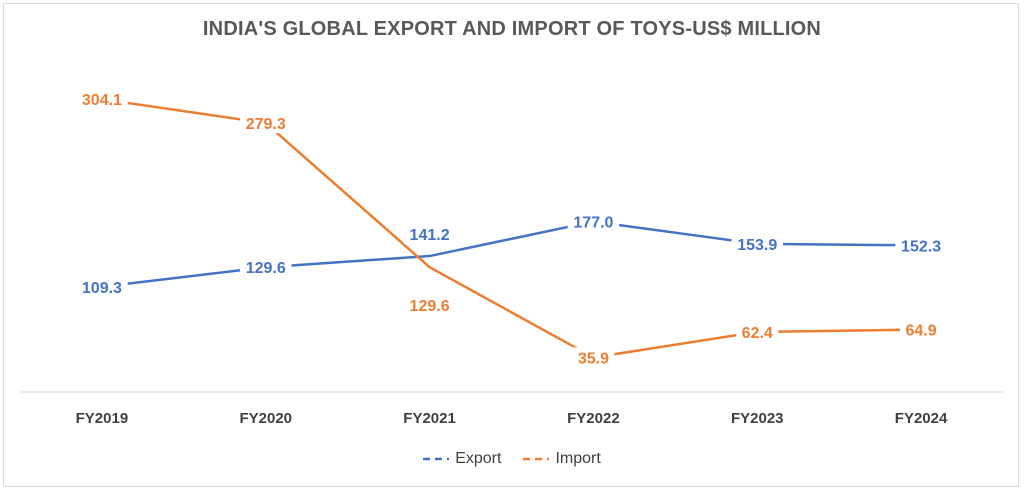  I want to click on legend-item-import: Import, so click(562, 459).